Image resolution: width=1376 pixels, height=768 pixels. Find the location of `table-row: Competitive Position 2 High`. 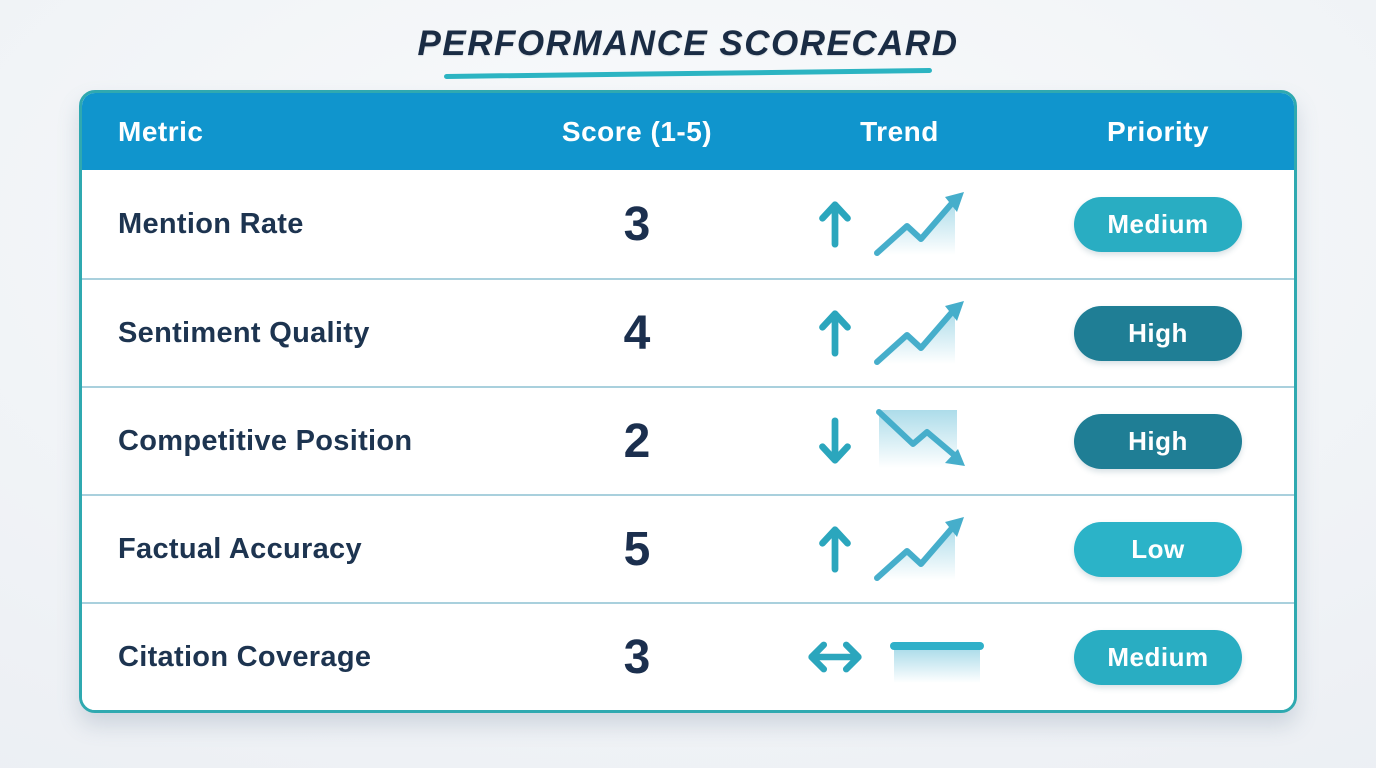

table-row: Competitive Position 2 High is located at coordinates (688, 440).